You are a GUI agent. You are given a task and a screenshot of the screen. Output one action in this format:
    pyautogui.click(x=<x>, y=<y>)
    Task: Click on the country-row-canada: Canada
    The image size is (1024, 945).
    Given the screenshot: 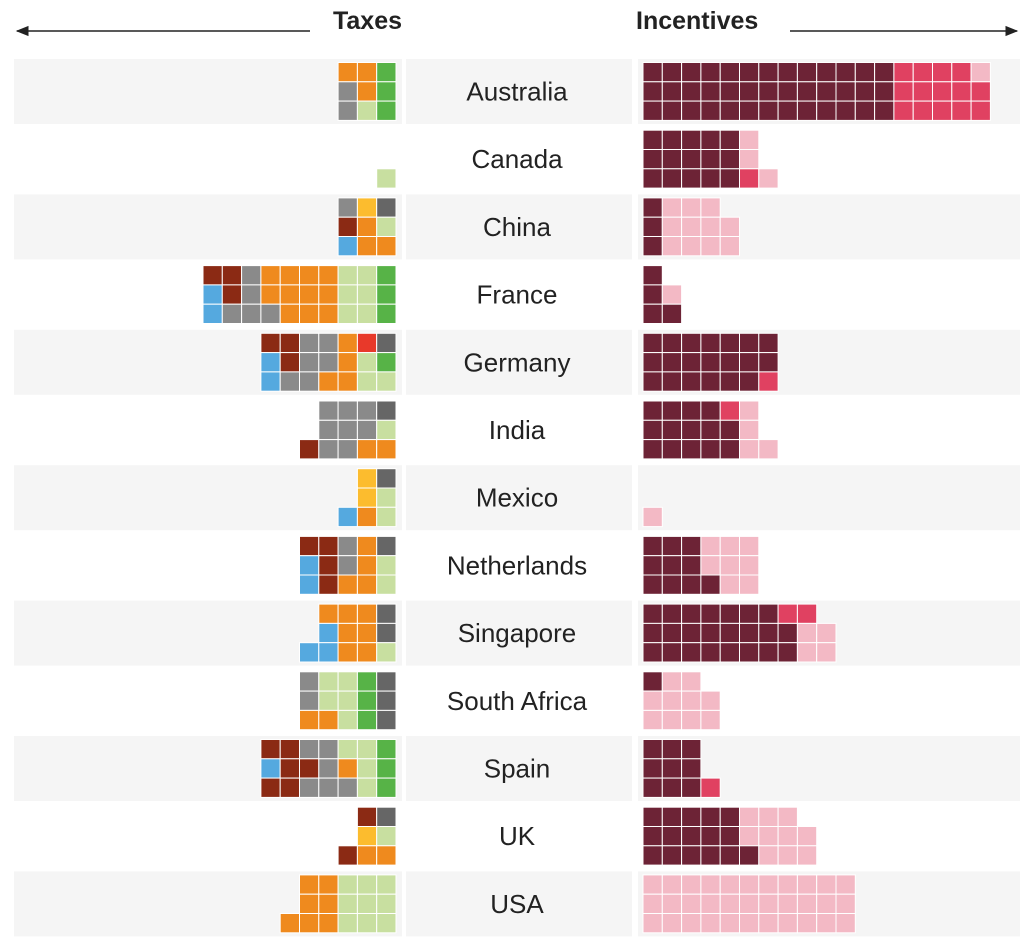 What is the action you would take?
    pyautogui.click(x=577, y=159)
    